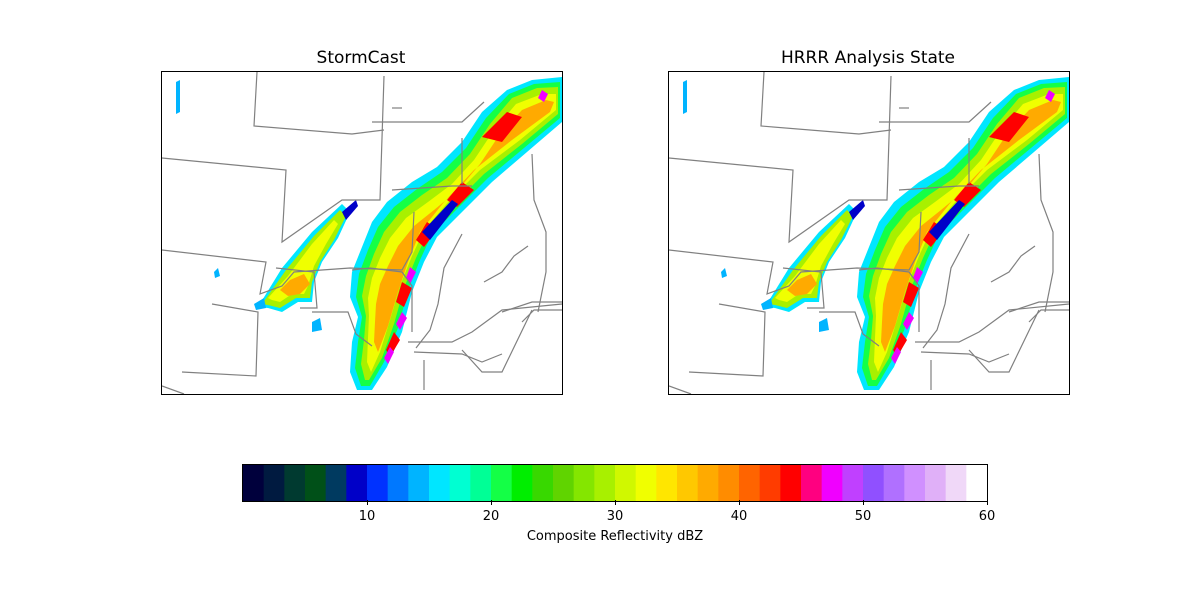  I want to click on colorbar-tick-label: 20, so click(491, 516).